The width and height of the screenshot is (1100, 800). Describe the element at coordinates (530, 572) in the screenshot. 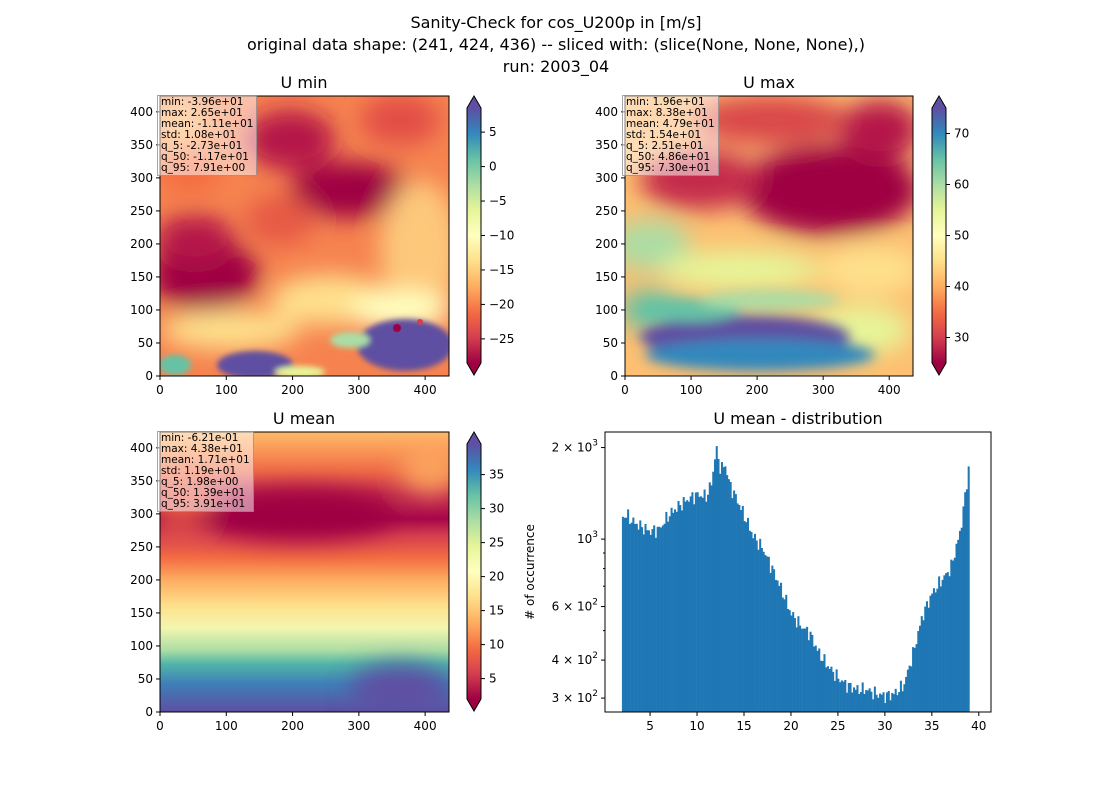

I see `histogram-ylabel: # of occurrence` at that location.